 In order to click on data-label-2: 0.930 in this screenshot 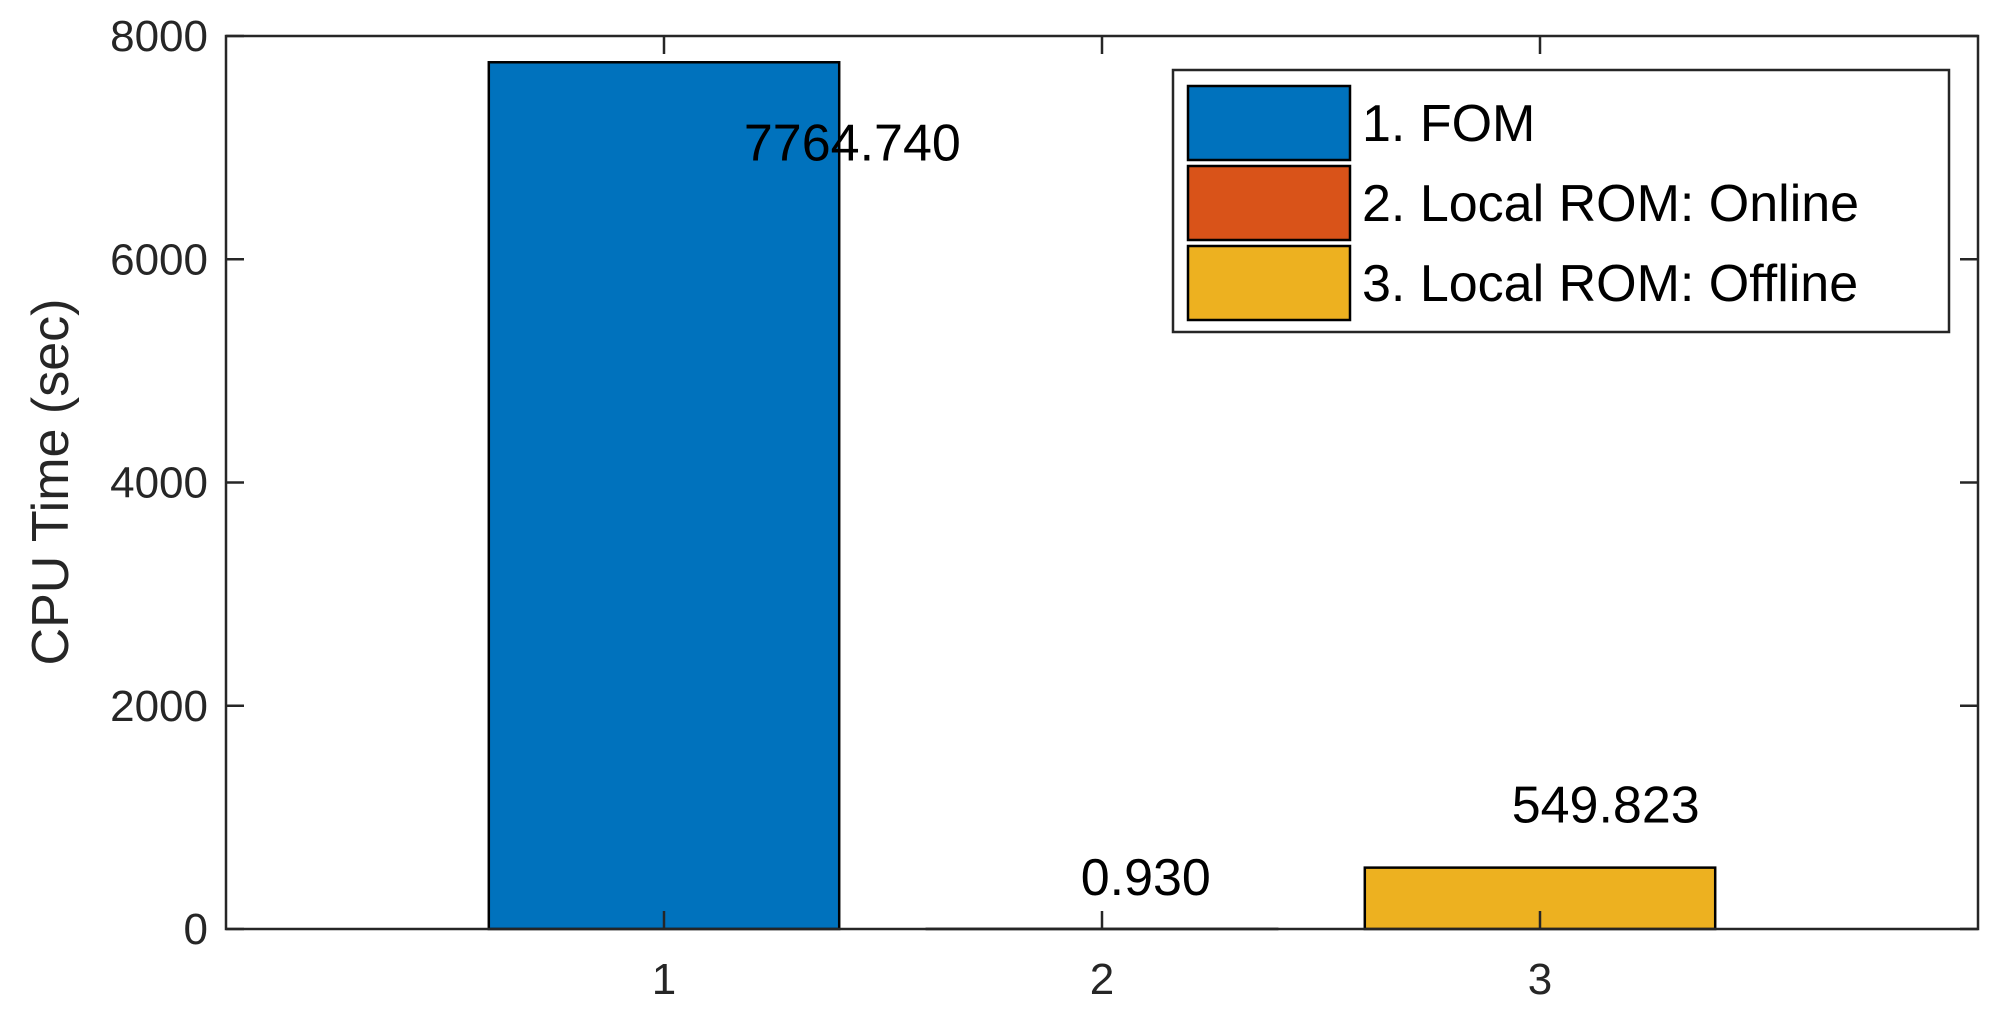, I will do `click(1146, 878)`.